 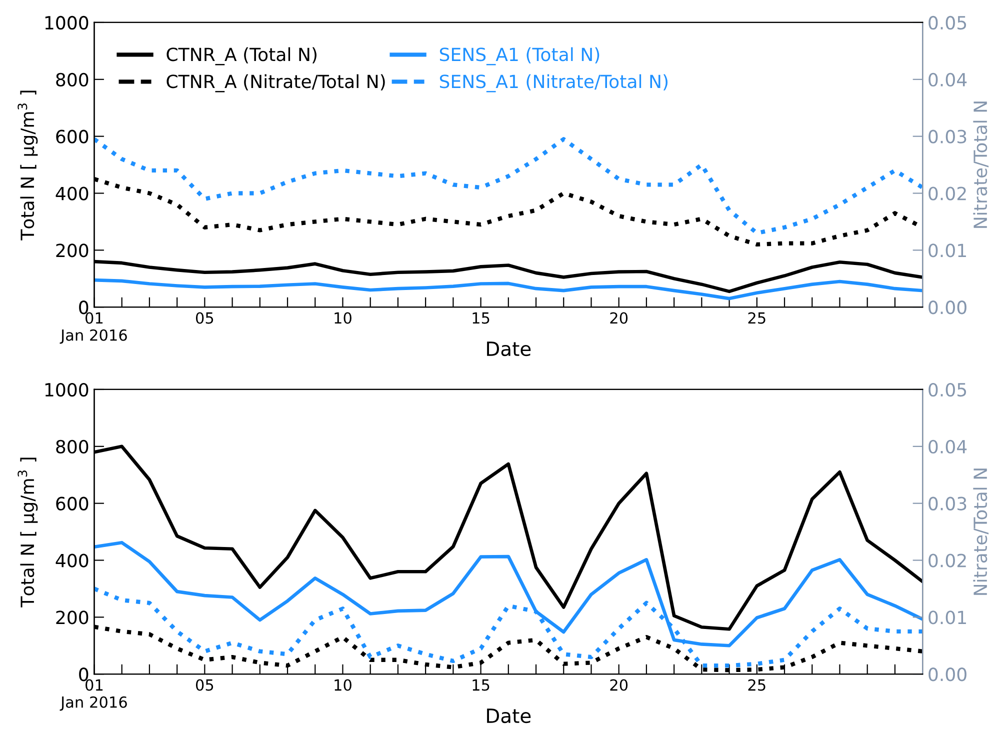 I want to click on legend-label: SENS_A1 (Nitrate/Total N), so click(x=554, y=83).